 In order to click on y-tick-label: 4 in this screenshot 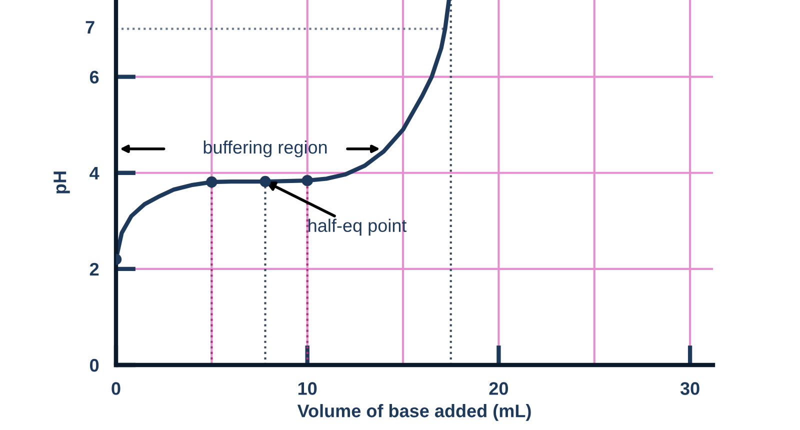, I will do `click(95, 173)`.